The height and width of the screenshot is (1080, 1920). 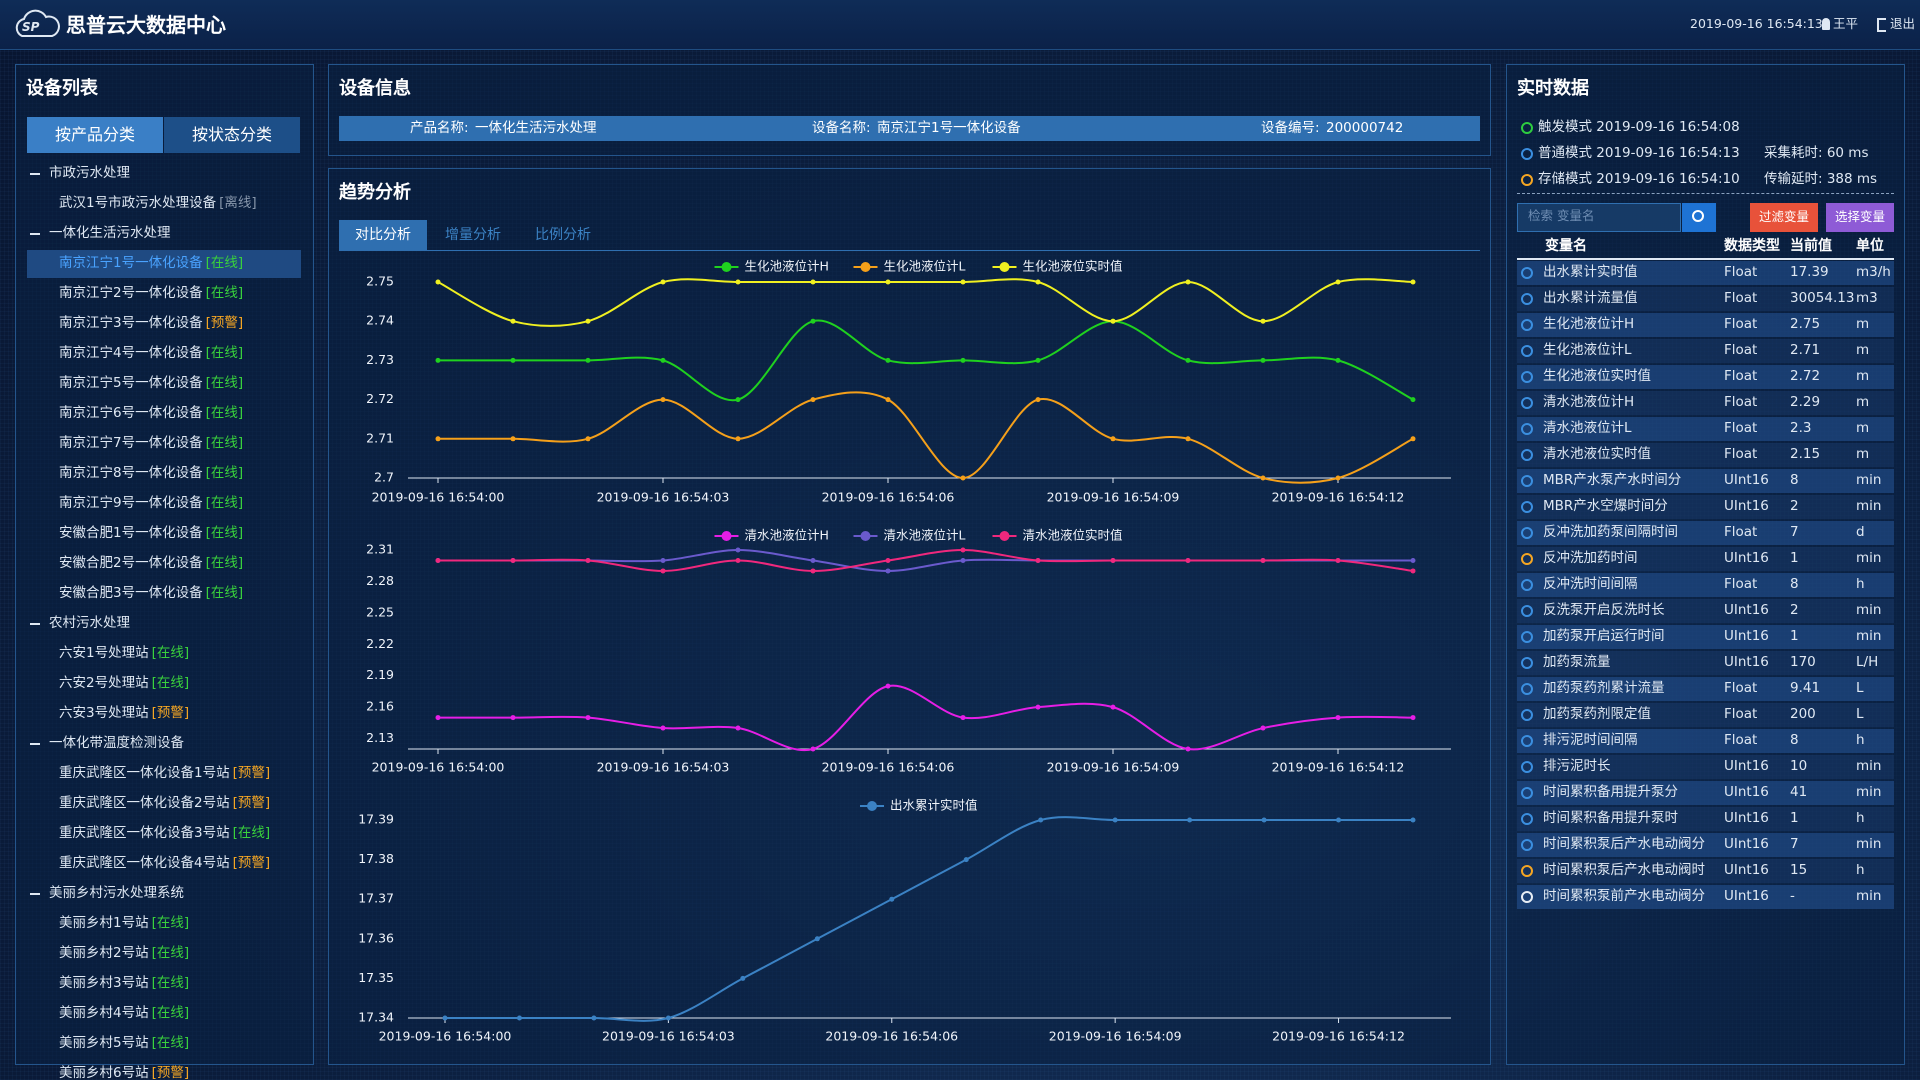 I want to click on tree-group: 一体化带温度检测设备, so click(x=116, y=743).